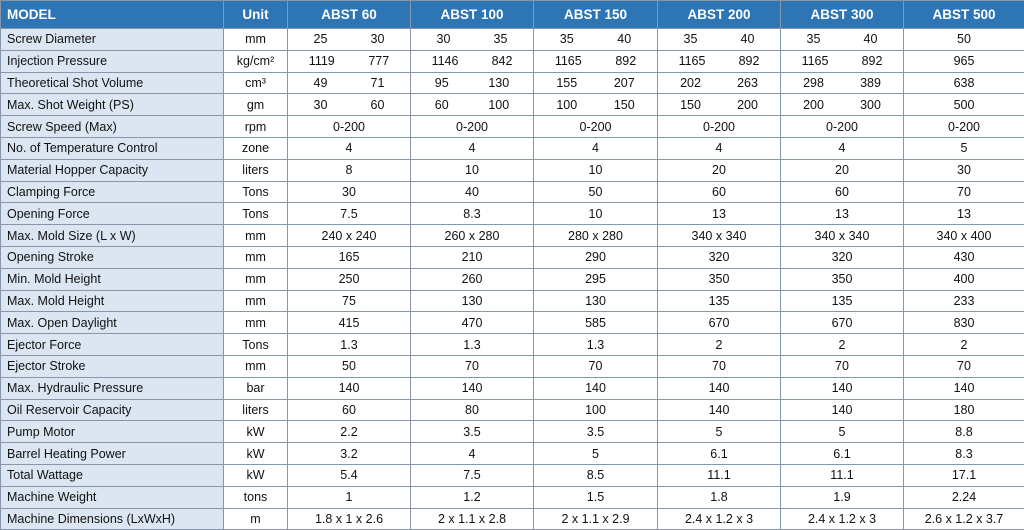 The height and width of the screenshot is (530, 1024). I want to click on unit-cell: cm³, so click(255, 83).